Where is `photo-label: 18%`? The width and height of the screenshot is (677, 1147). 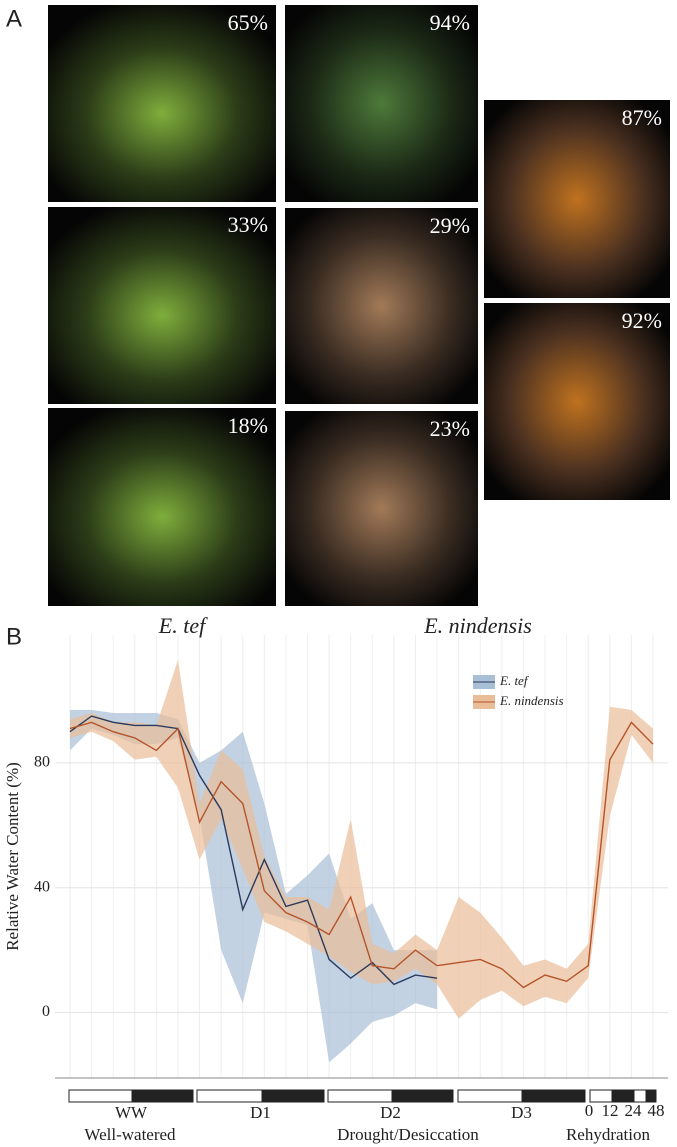 photo-label: 18% is located at coordinates (248, 425).